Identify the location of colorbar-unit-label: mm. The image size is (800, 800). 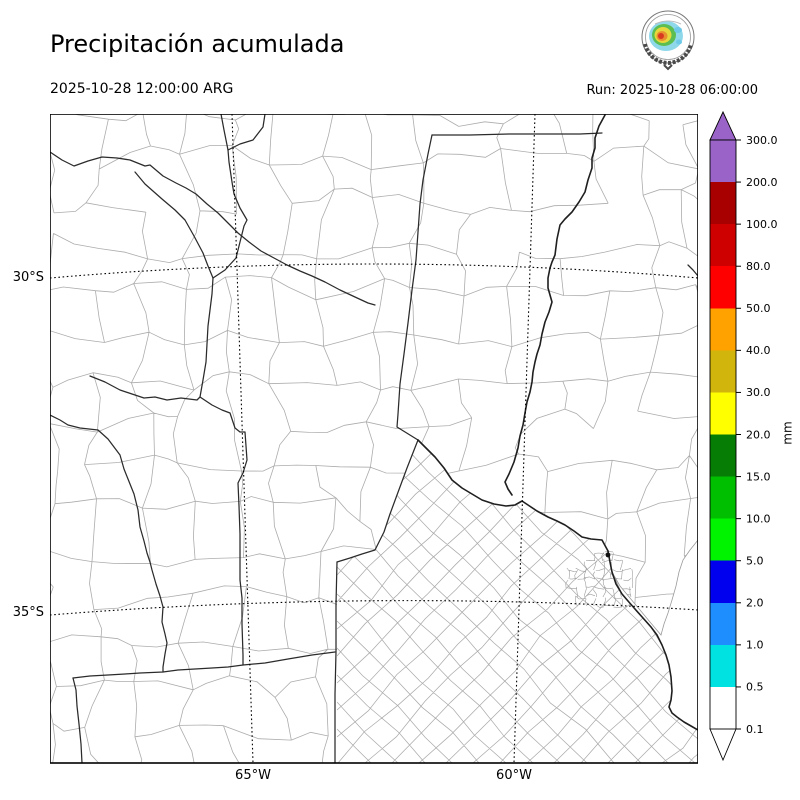
(787, 433).